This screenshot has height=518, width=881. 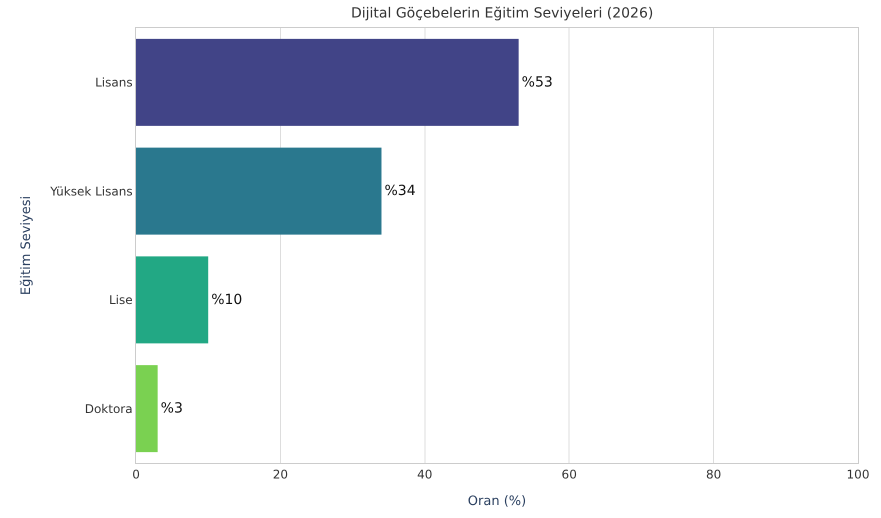 What do you see at coordinates (502, 14) in the screenshot?
I see `chart-title: Dijital Göçebelerin Eğitim Seviyeleri (2026)` at bounding box center [502, 14].